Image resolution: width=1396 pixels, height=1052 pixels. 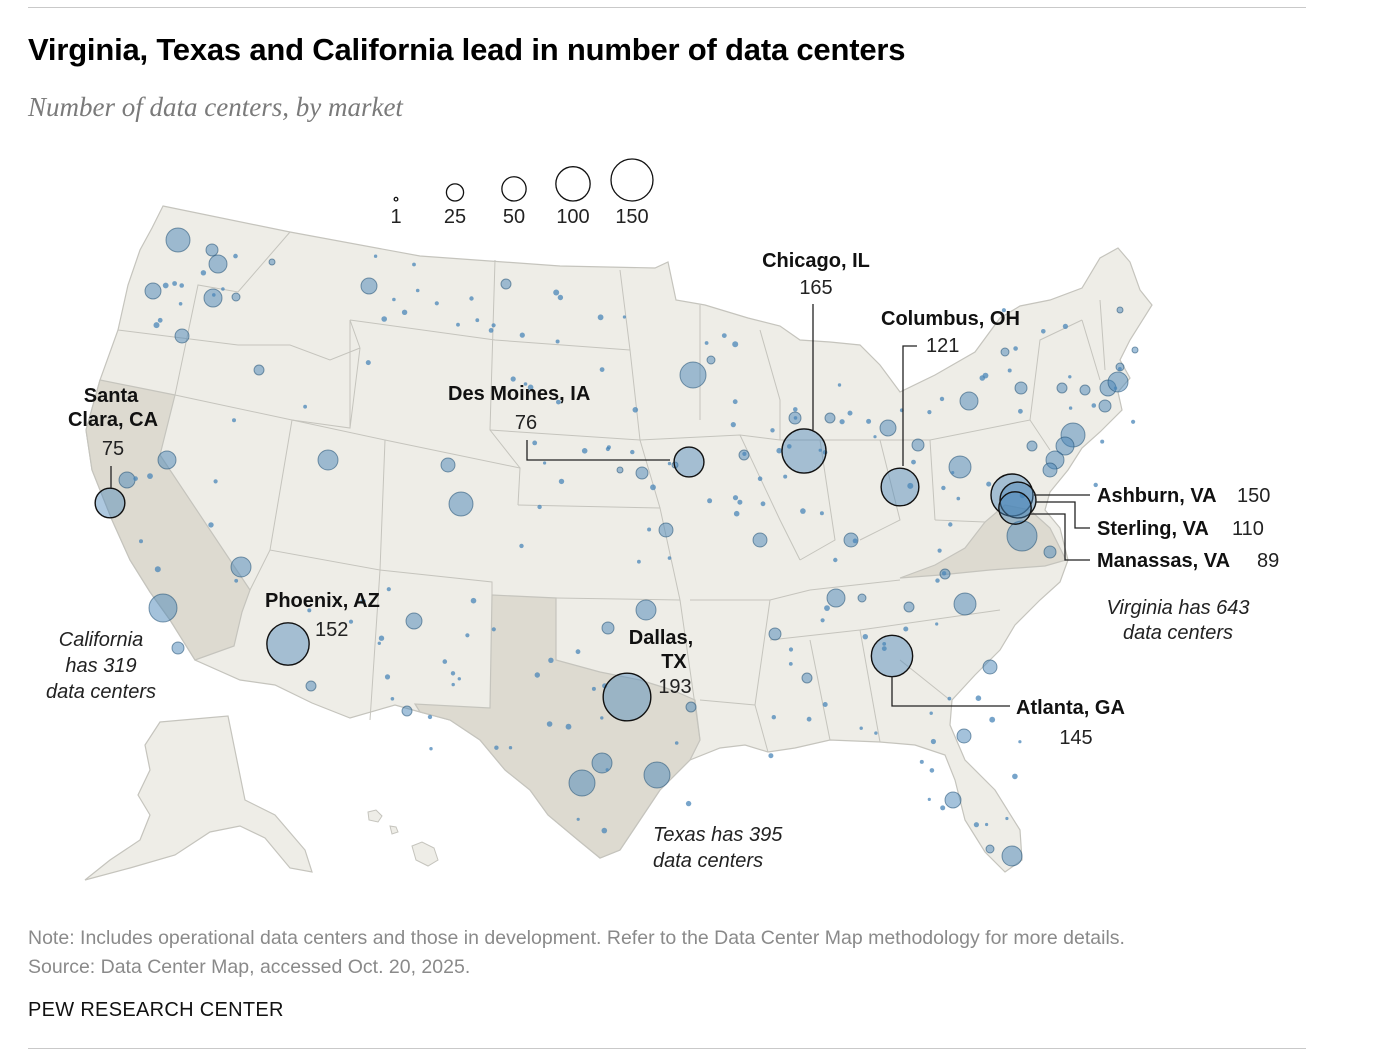 I want to click on brand-label: PEW RESEARCH CENTER, so click(x=156, y=1010).